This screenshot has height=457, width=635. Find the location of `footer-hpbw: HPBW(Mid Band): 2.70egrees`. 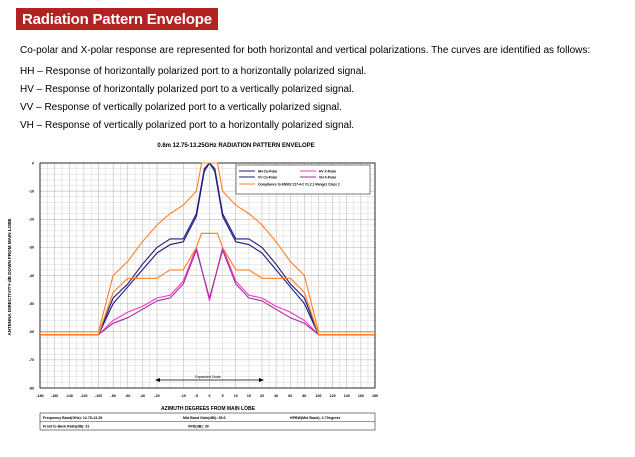

footer-hpbw: HPBW(Mid Band): 2.70egrees is located at coordinates (315, 418).